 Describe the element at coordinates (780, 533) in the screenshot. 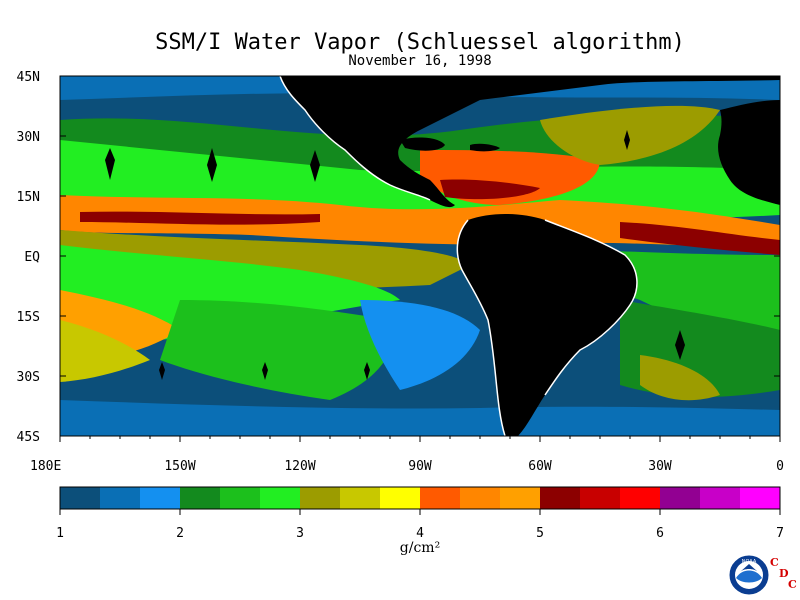

I see `colorbar-tick-label: 7` at that location.